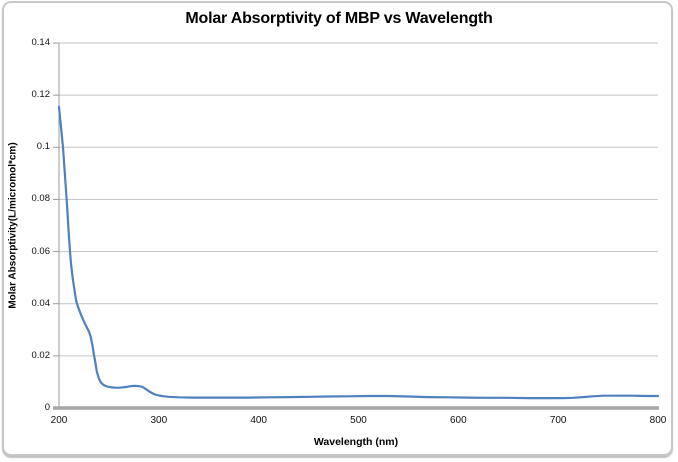 The image size is (678, 462). What do you see at coordinates (13, 225) in the screenshot?
I see `y-axis-title: Molar Absorptivity(L/micromol*cm)` at bounding box center [13, 225].